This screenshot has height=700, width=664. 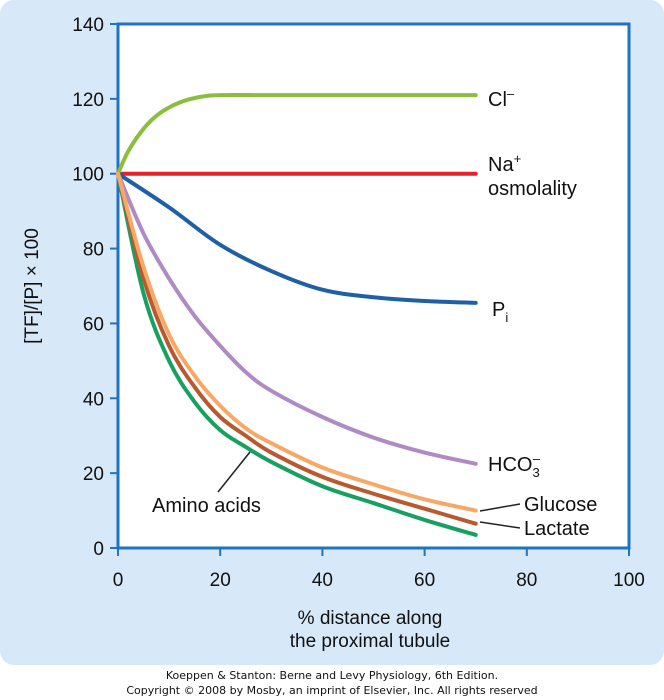 I want to click on x-tick-label: 60, so click(x=424, y=580).